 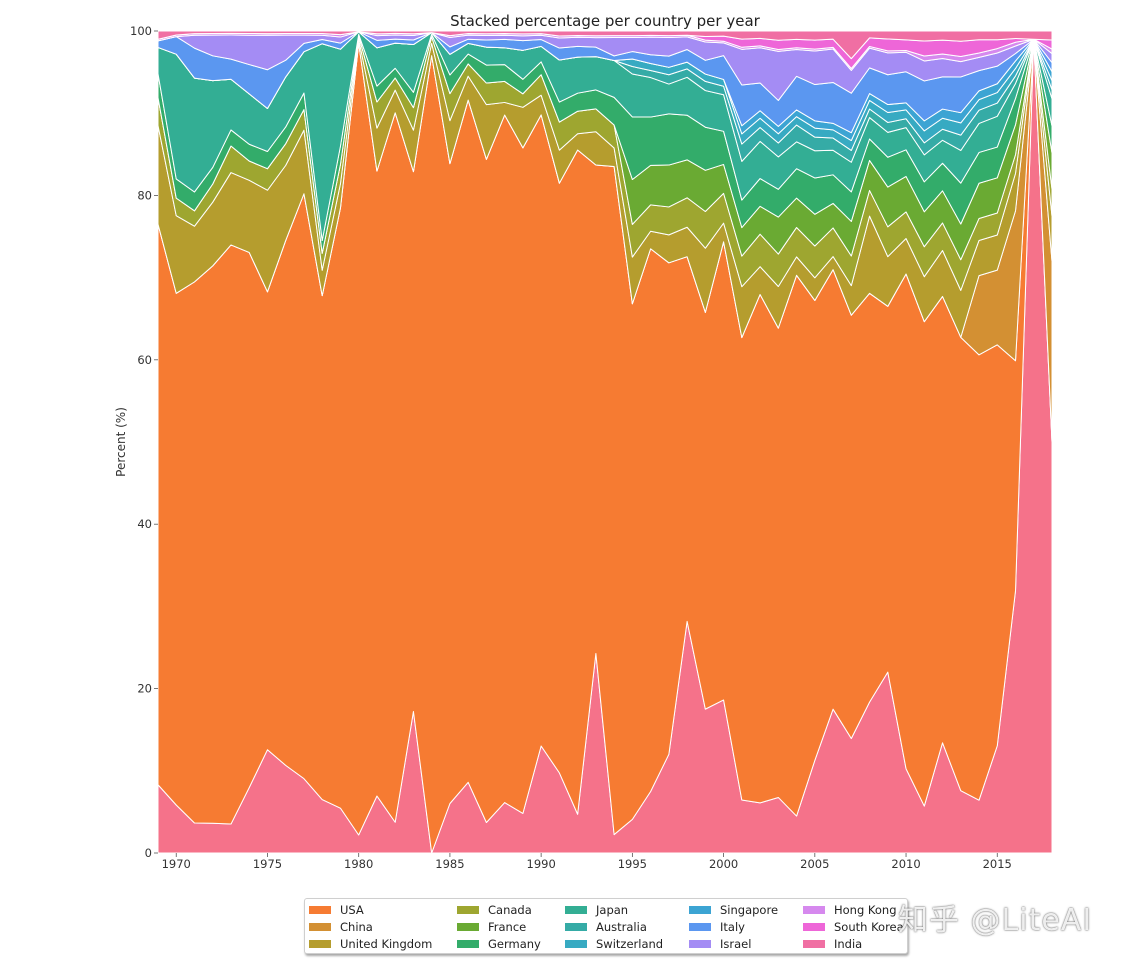 What do you see at coordinates (869, 927) in the screenshot?
I see `legend-label: South Korea` at bounding box center [869, 927].